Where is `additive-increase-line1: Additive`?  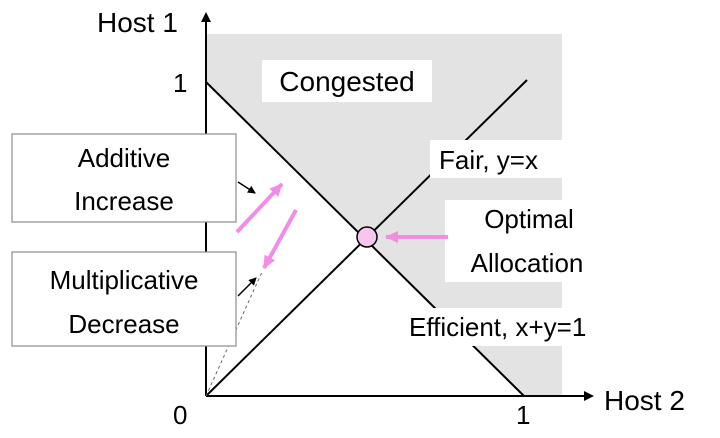
additive-increase-line1: Additive is located at coordinates (124, 158).